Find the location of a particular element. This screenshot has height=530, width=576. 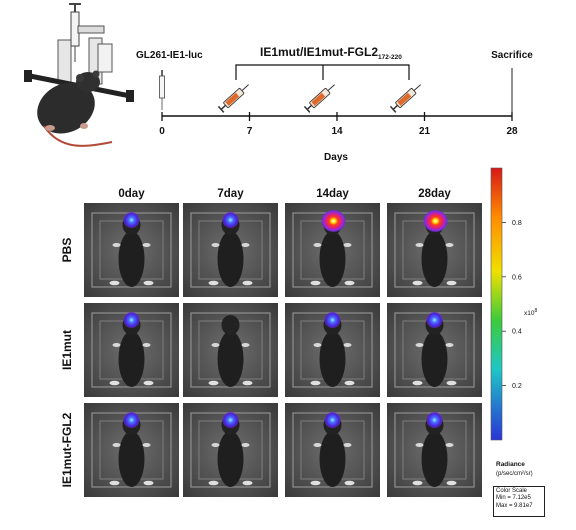

imaging-panel-ie1mut-14day is located at coordinates (332, 350).